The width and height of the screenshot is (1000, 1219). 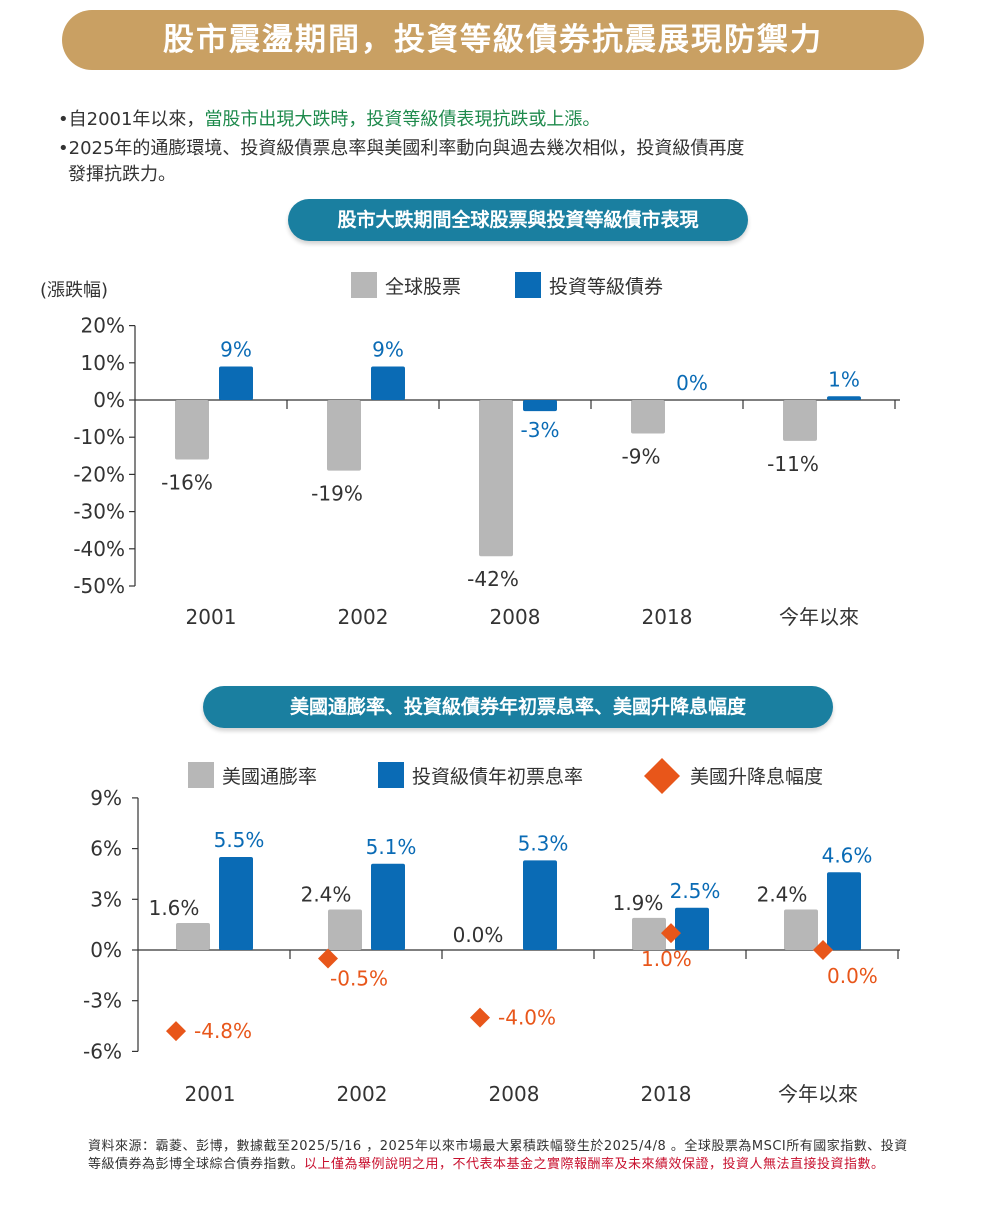 I want to click on chart1-label-bonds: 1%, so click(x=844, y=379).